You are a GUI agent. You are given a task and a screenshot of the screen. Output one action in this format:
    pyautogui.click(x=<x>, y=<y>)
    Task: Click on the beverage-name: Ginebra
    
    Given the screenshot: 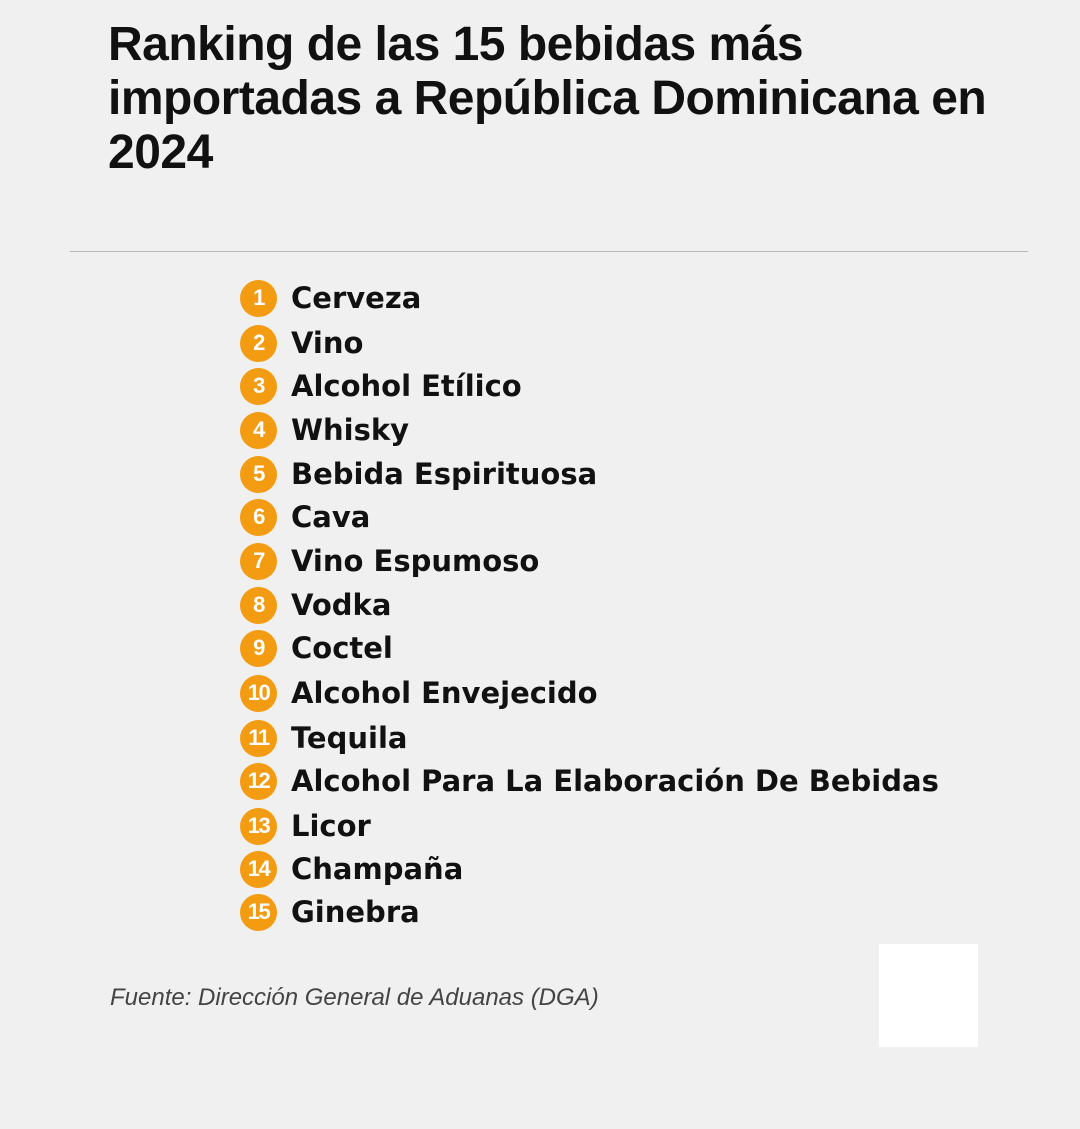 What is the action you would take?
    pyautogui.click(x=355, y=912)
    